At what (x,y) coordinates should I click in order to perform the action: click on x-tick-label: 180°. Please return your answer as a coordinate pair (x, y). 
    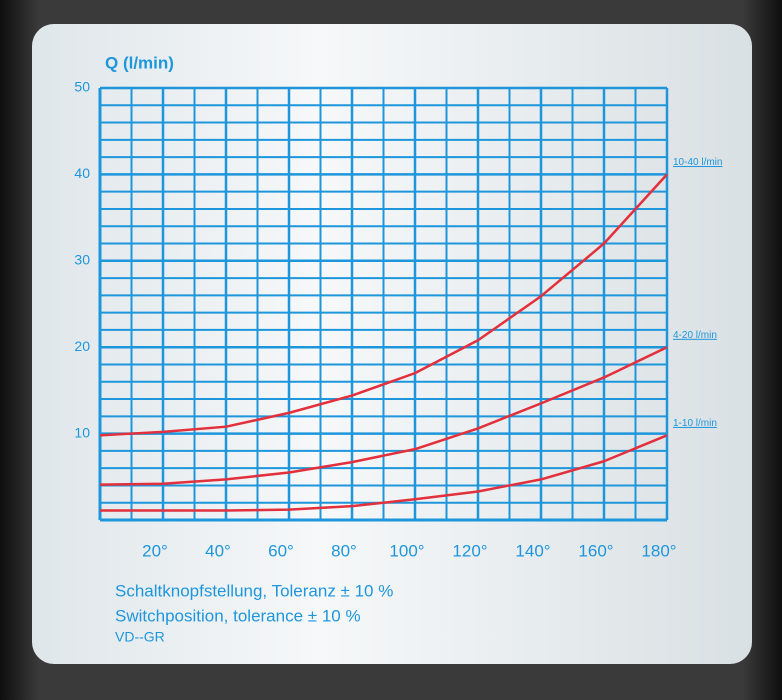
    Looking at the image, I should click on (658, 550).